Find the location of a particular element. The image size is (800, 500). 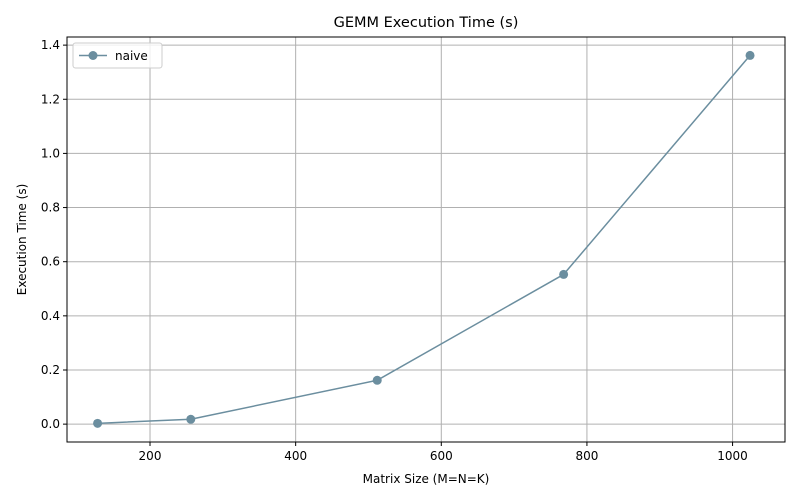

x-axis: 200 400 600 800 1000 is located at coordinates (443, 452).